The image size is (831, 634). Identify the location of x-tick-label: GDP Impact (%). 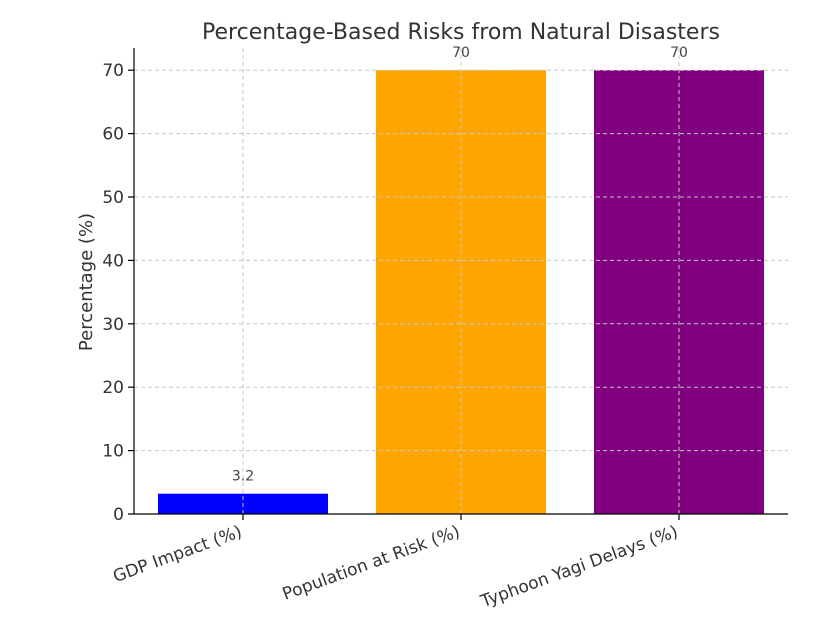
(177, 554).